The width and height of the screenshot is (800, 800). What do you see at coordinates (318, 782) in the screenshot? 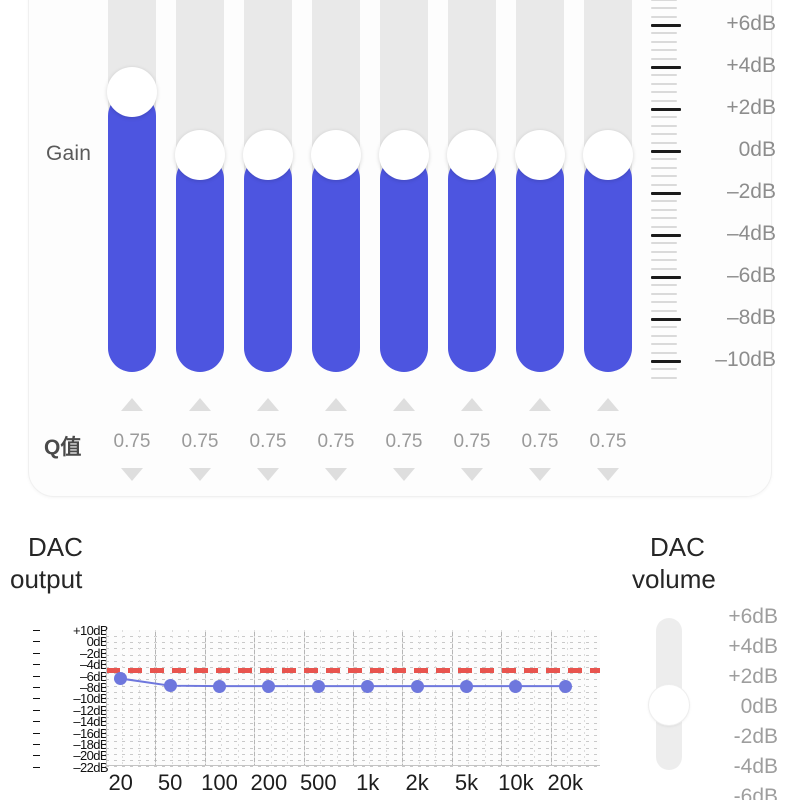
I see `x-tick-500: 500` at bounding box center [318, 782].